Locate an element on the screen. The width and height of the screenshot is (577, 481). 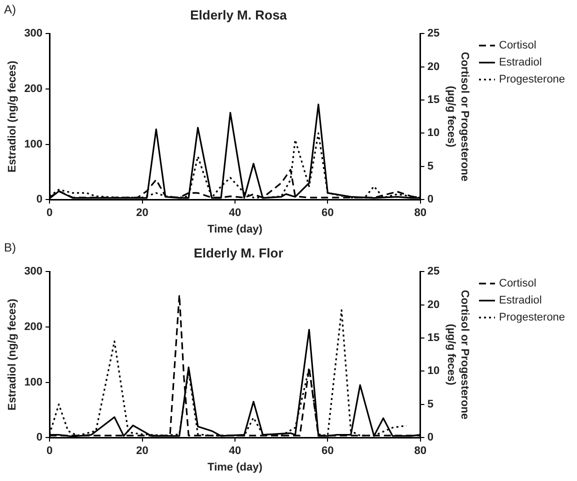
chart-title: Elderly M. Rosa is located at coordinates (239, 14).